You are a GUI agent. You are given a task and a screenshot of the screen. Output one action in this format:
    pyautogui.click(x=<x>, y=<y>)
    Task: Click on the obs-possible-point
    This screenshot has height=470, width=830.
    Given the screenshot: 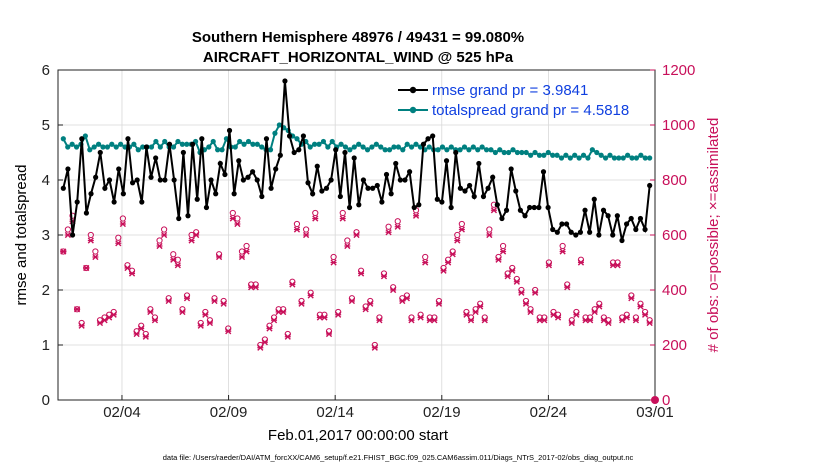 What is the action you would take?
    pyautogui.click(x=95, y=251)
    